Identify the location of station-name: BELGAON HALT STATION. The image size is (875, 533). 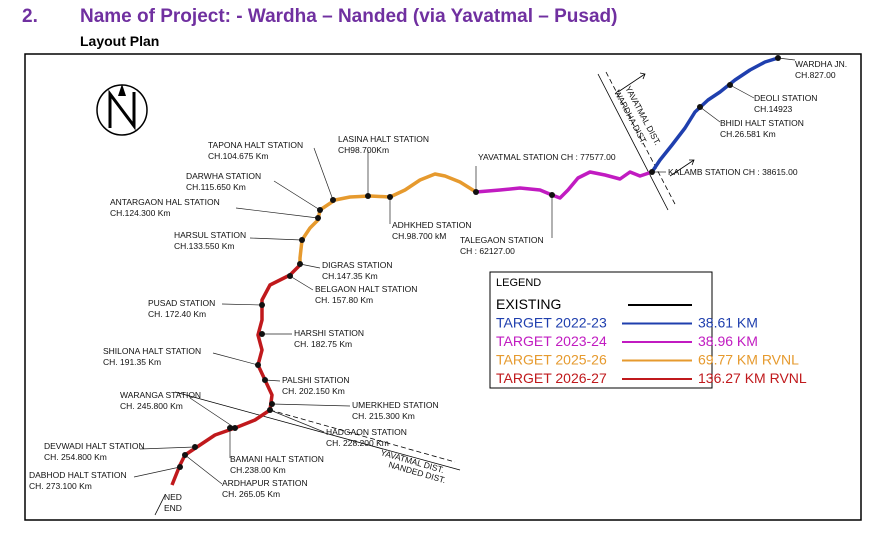
(366, 289).